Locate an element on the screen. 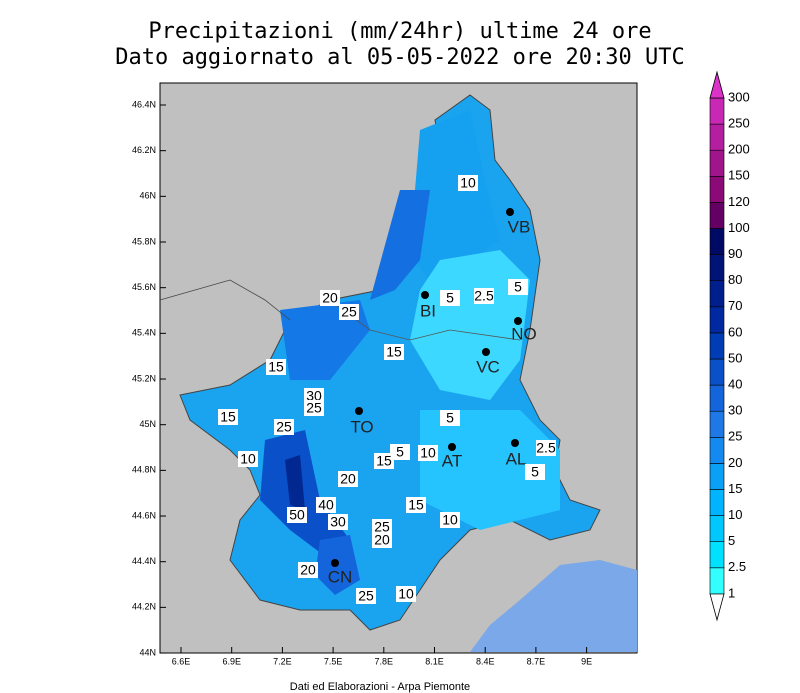  contour-label: 50 is located at coordinates (297, 515).